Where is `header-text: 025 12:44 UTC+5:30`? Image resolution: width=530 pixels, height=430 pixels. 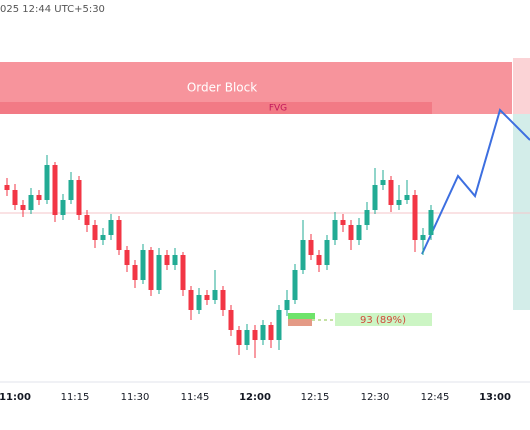 header-text: 025 12:44 UTC+5:30 is located at coordinates (52, 9).